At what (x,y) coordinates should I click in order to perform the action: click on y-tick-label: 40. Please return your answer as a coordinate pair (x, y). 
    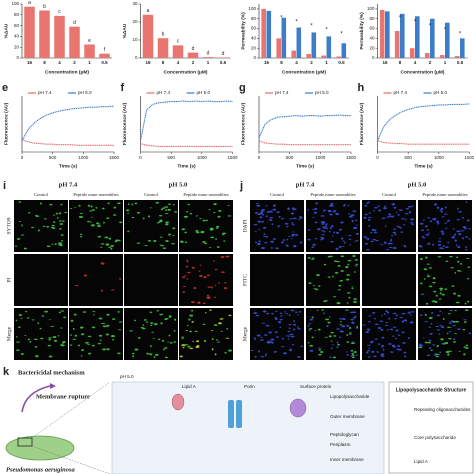
    Looking at the image, I should click on (372, 38).